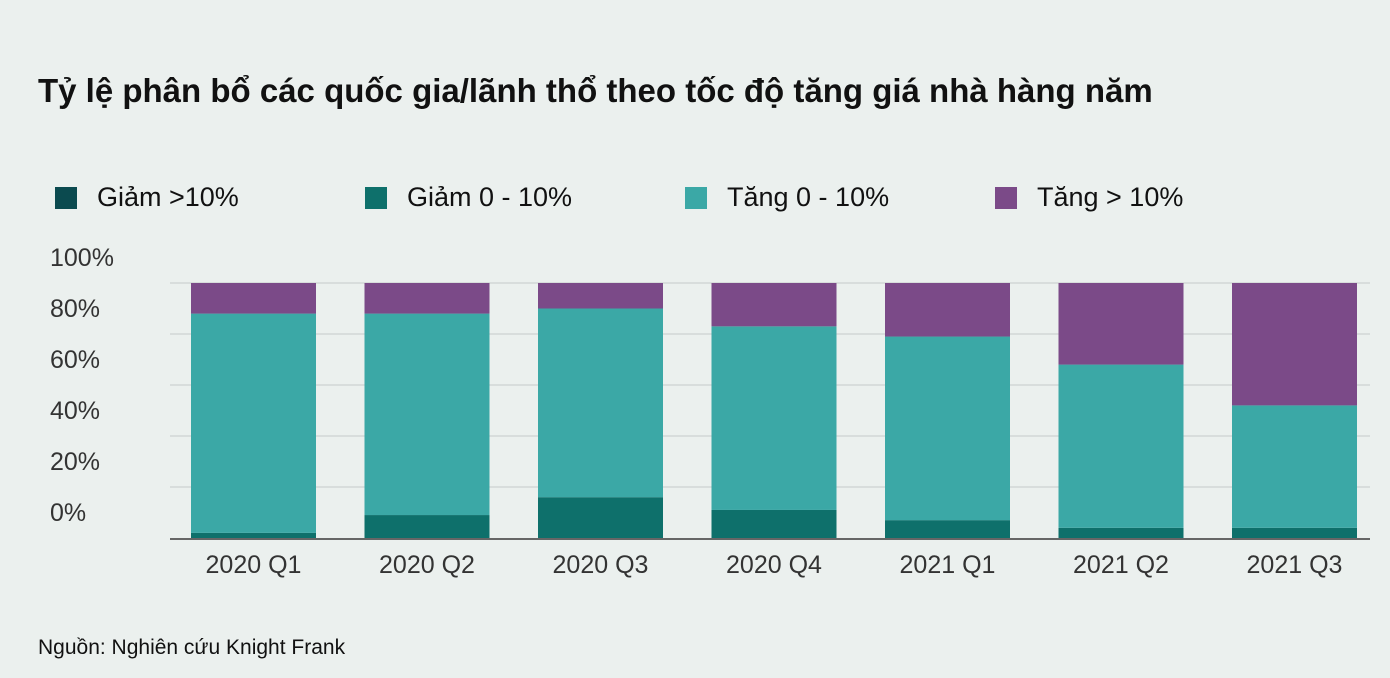 The width and height of the screenshot is (1390, 678). What do you see at coordinates (1295, 565) in the screenshot?
I see `x-tick-label: 2021 Q3` at bounding box center [1295, 565].